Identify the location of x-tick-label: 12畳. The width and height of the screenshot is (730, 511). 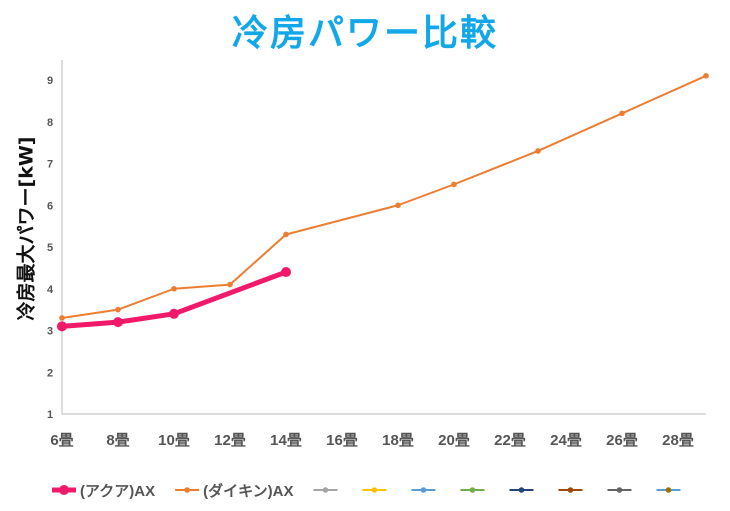
(230, 440).